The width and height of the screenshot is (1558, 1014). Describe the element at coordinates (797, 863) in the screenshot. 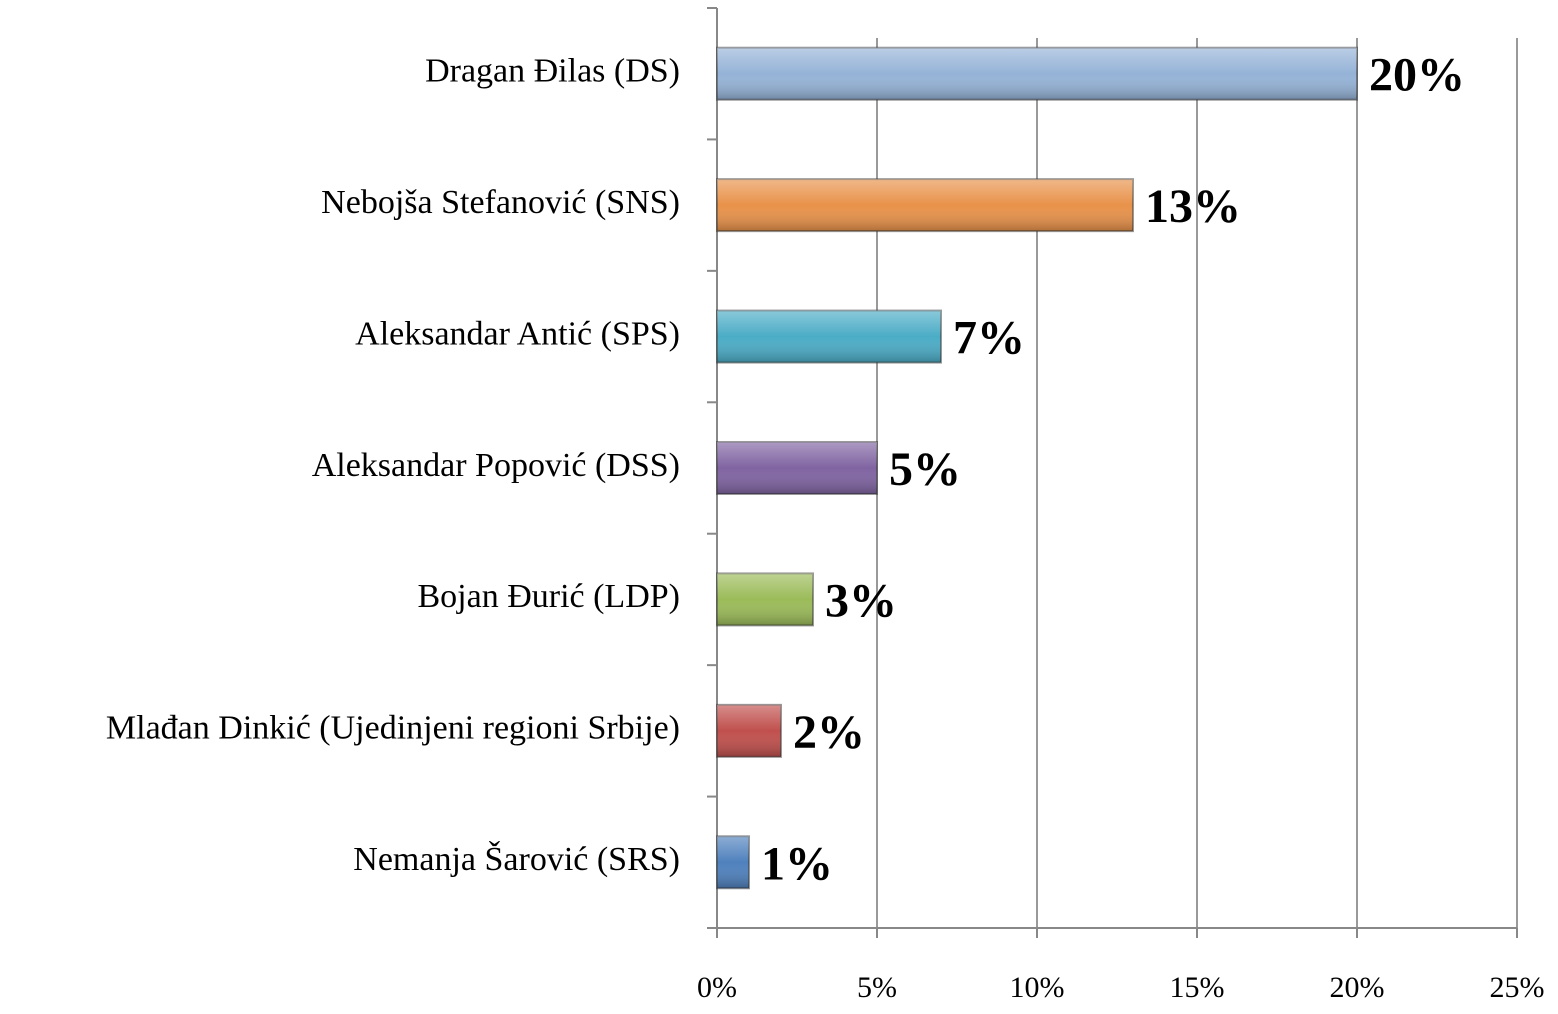

I see `value-label: 1%` at that location.